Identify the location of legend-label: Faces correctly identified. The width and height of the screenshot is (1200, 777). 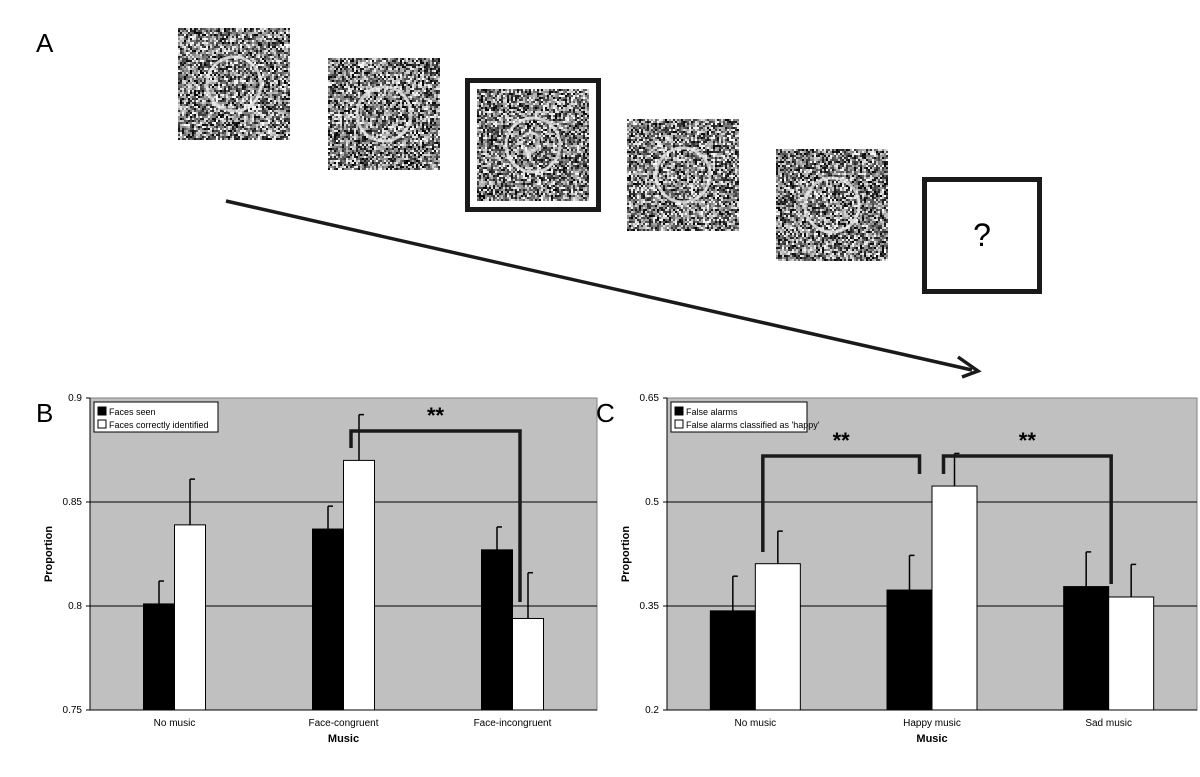
(159, 425).